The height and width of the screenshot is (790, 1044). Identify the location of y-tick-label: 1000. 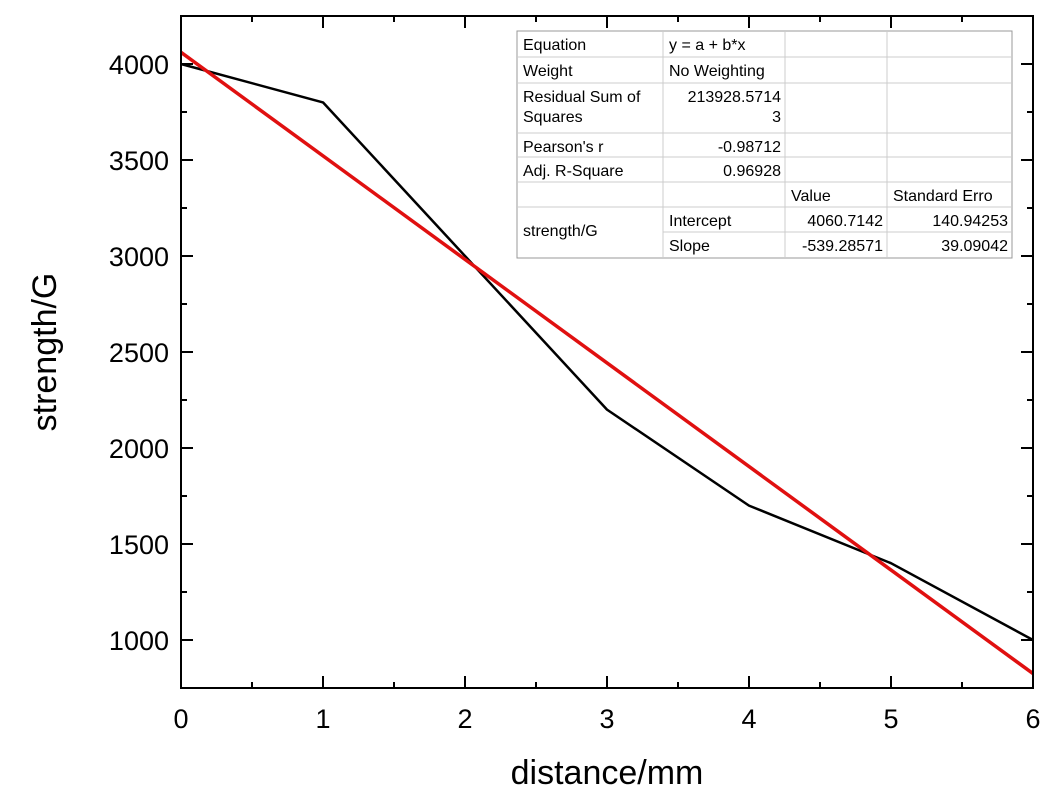
(139, 641).